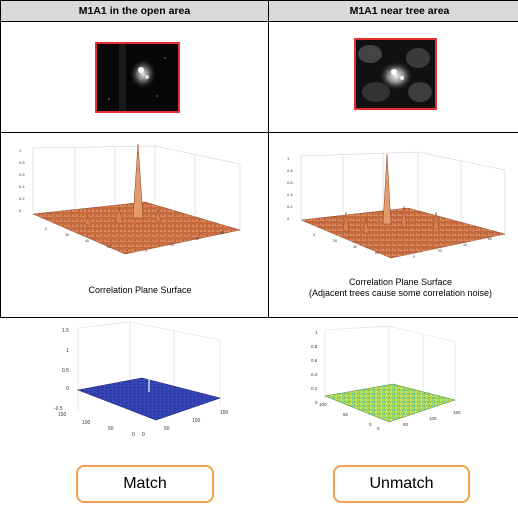 Image resolution: width=518 pixels, height=506 pixels. I want to click on correlation-surface-plot-open: 1 0.8 0.6 0.4 0.2 0 0 20 40 60 0 20 40 60, so click(130, 199).